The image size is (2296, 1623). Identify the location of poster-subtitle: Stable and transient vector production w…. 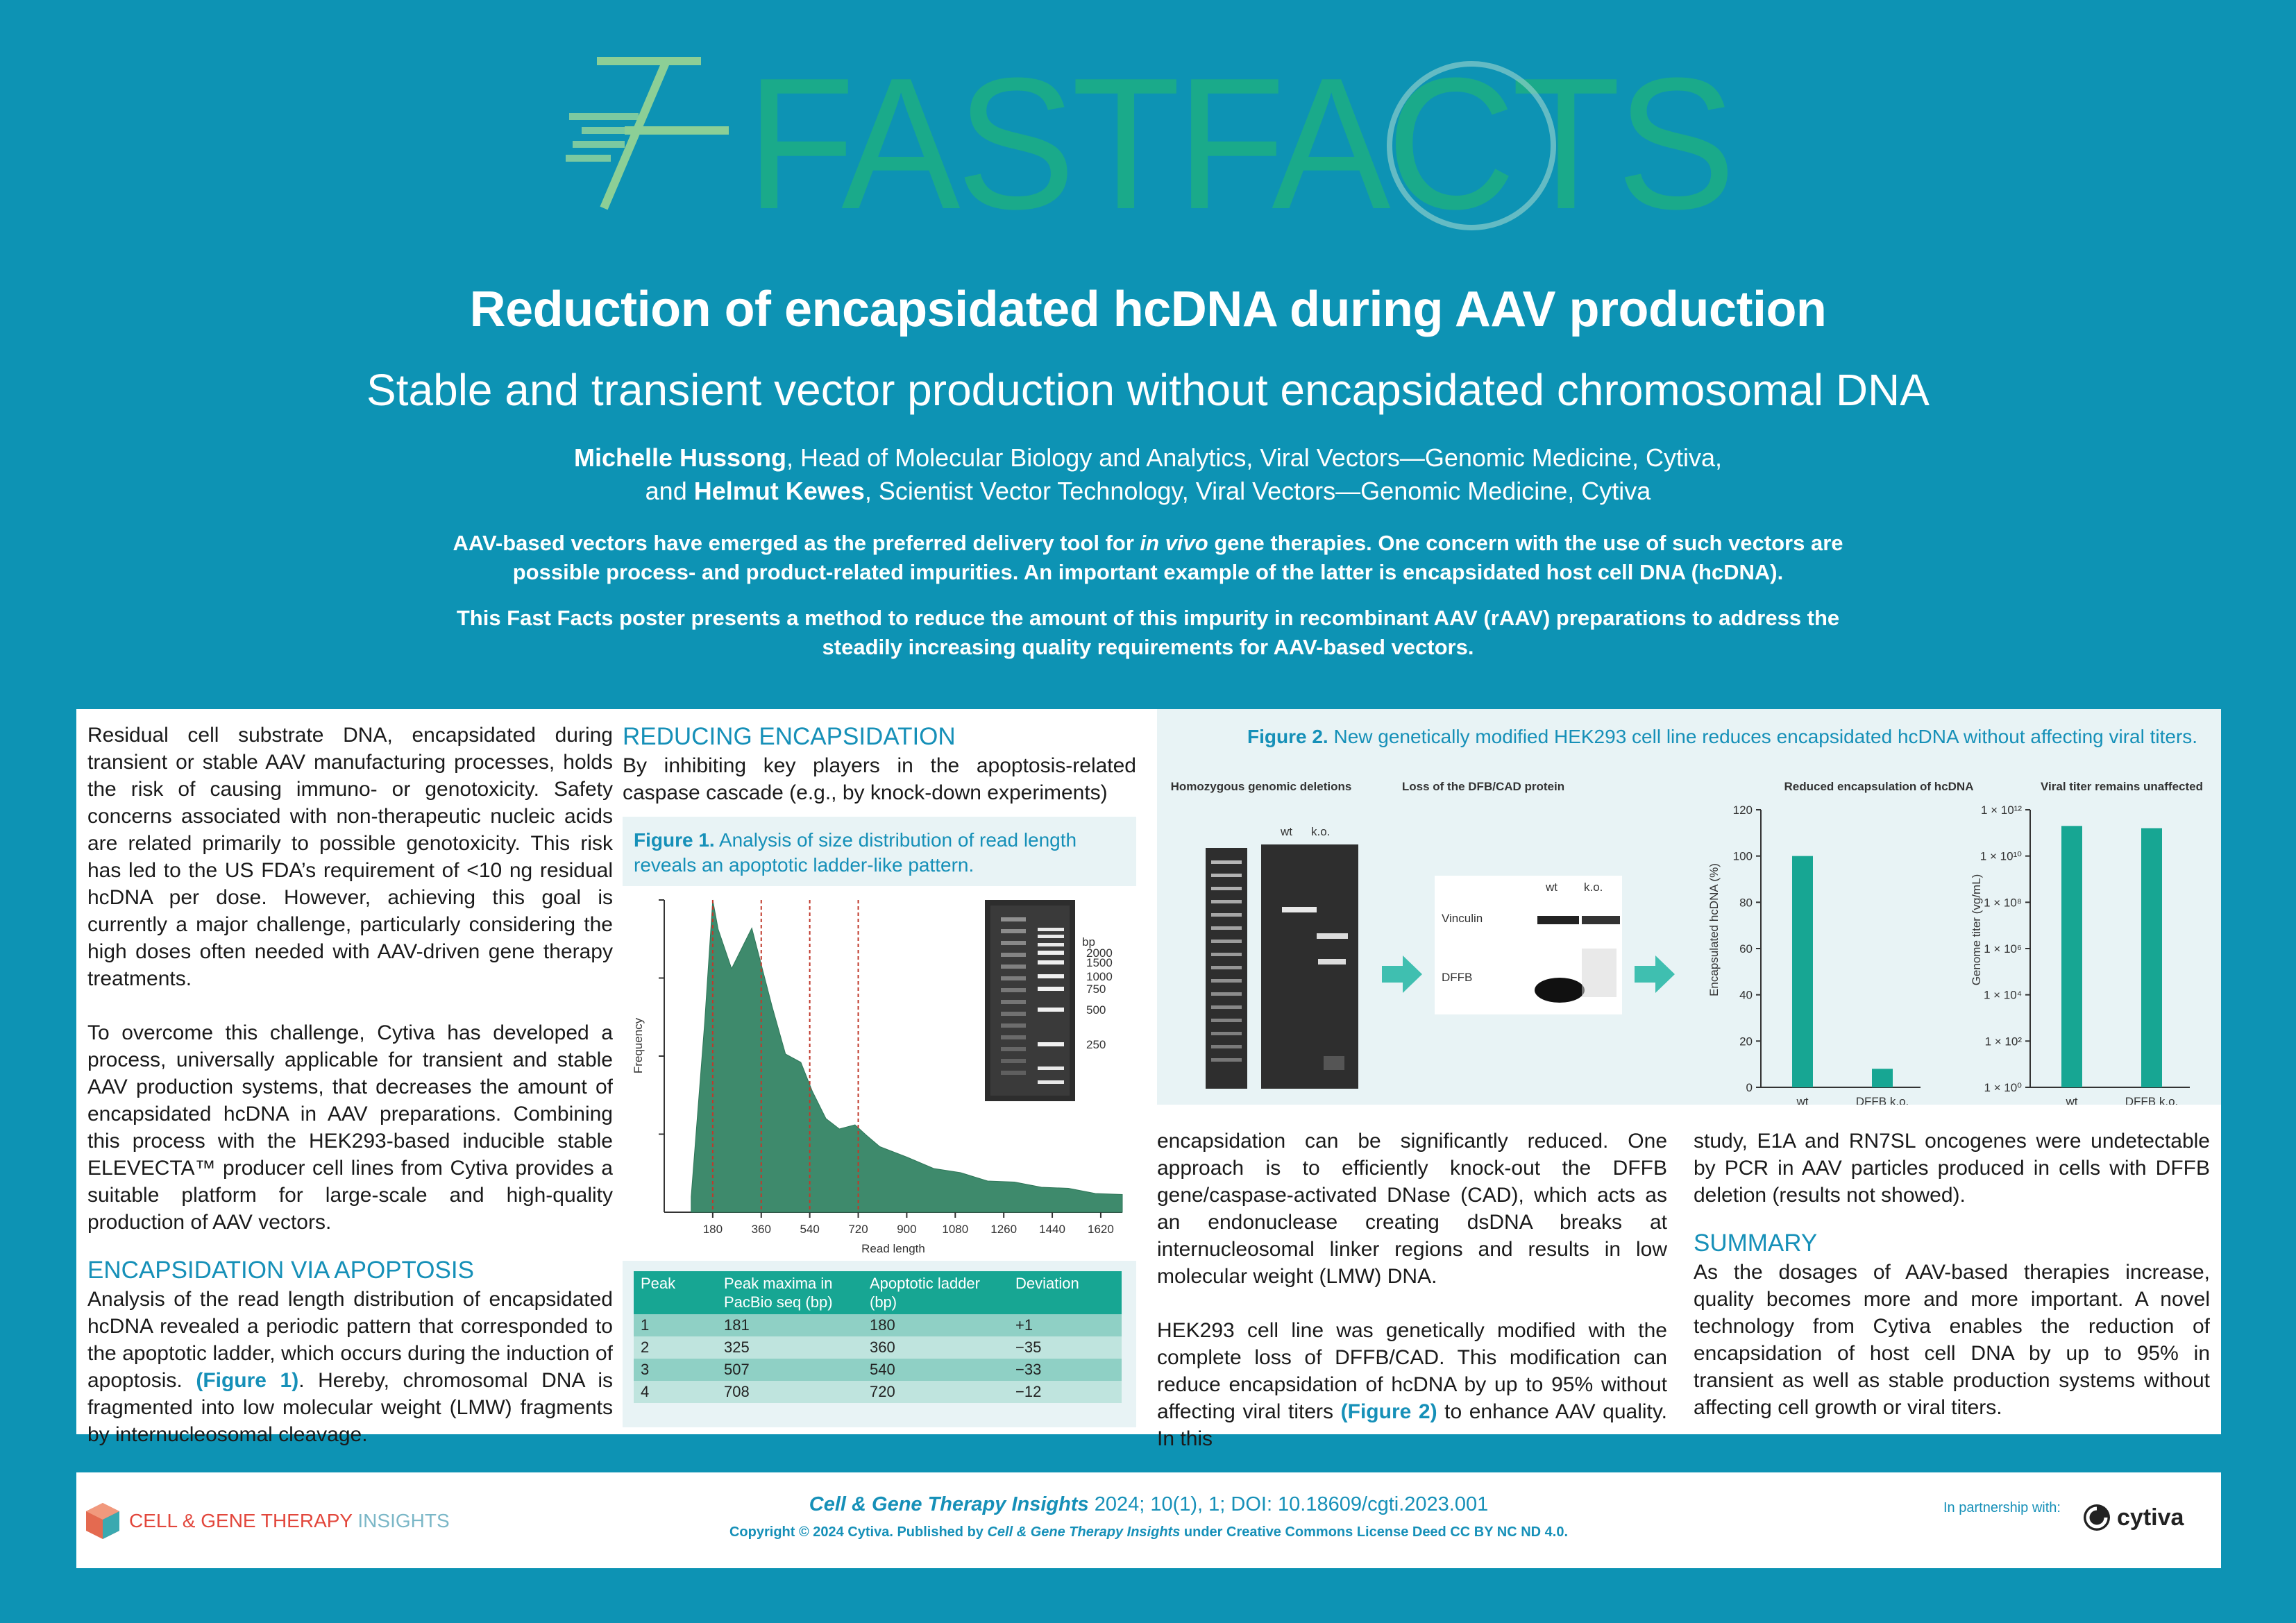
(1148, 390).